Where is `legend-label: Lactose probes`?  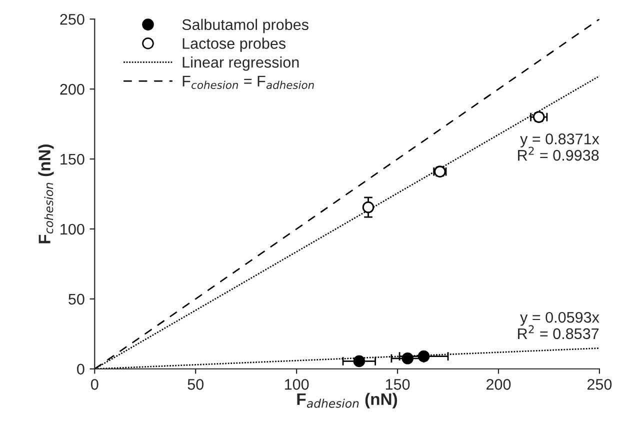 legend-label: Lactose probes is located at coordinates (234, 45).